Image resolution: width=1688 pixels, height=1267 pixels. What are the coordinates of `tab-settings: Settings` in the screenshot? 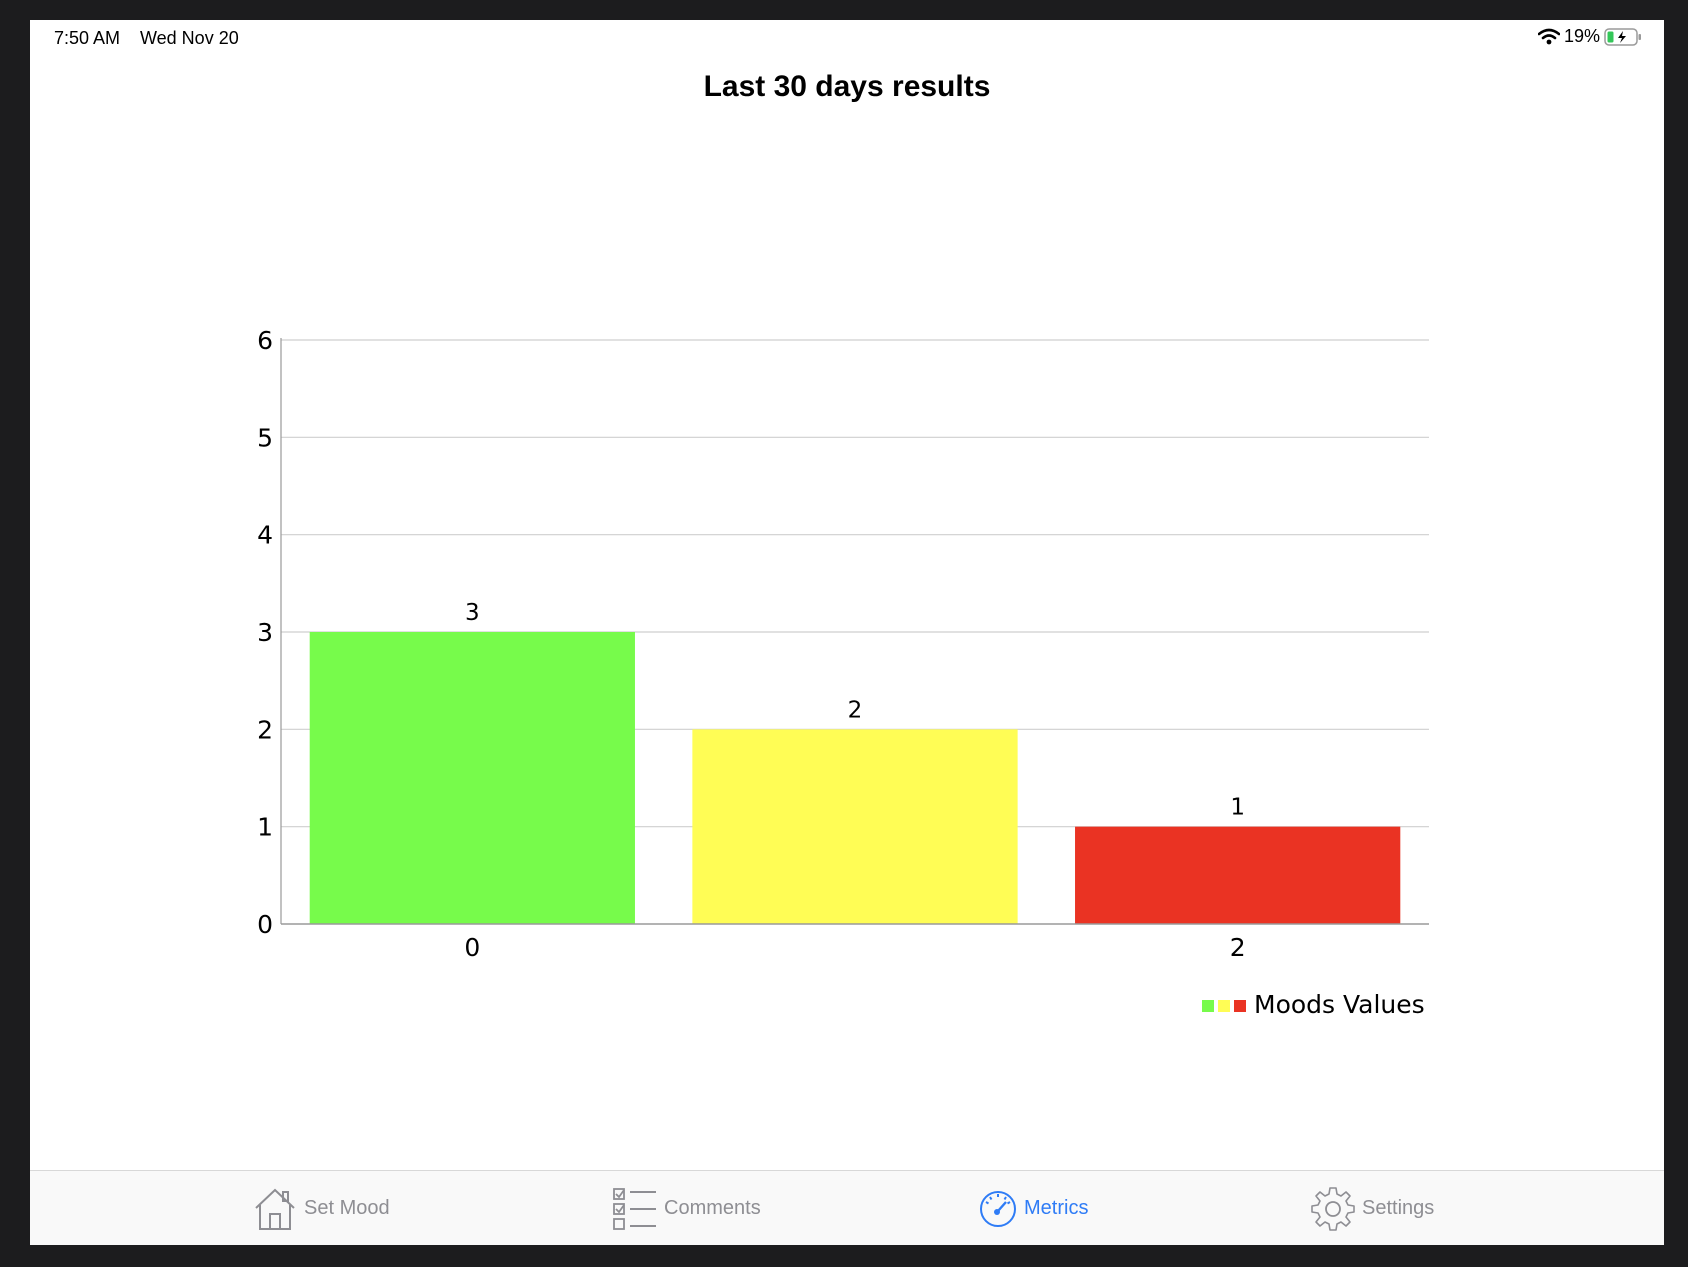 It's located at (1372, 1208).